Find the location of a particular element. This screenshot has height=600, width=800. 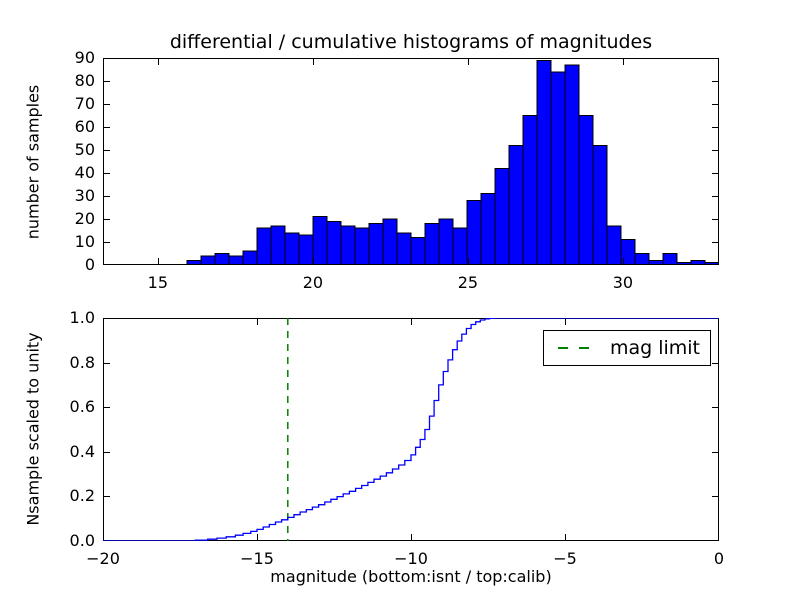

legend-dashed-line-icon is located at coordinates (575, 348).